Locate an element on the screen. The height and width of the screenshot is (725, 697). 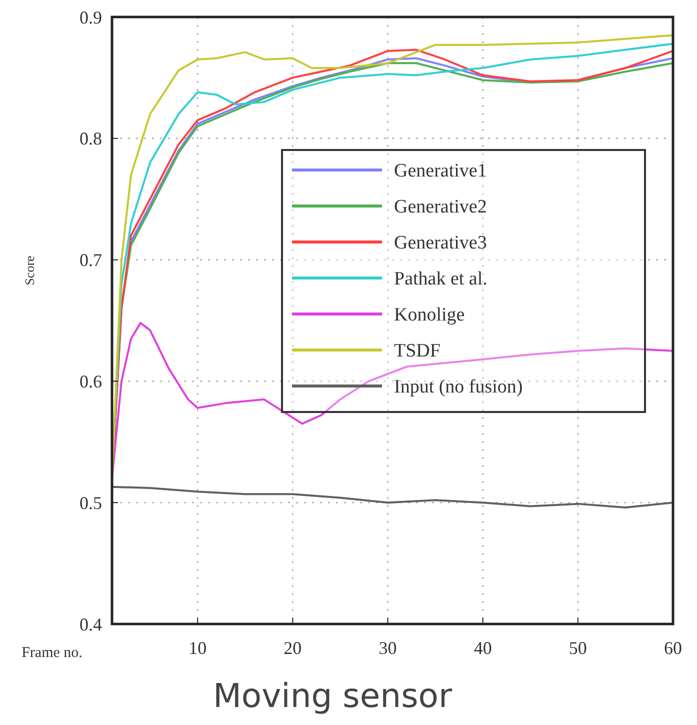
text: Moving sensor is located at coordinates (332, 695).